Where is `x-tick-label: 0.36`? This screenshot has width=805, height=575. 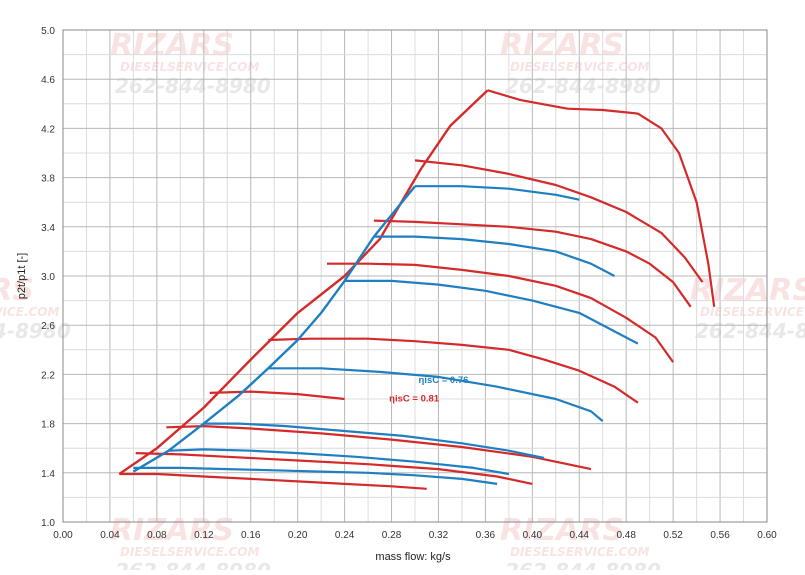 x-tick-label: 0.36 is located at coordinates (486, 535).